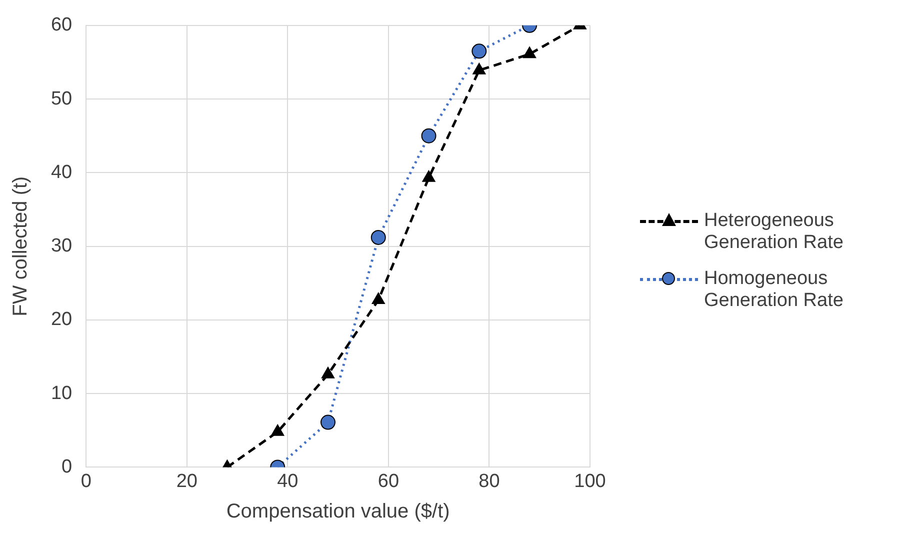  Describe the element at coordinates (287, 481) in the screenshot. I see `x-tick-label: 40` at that location.